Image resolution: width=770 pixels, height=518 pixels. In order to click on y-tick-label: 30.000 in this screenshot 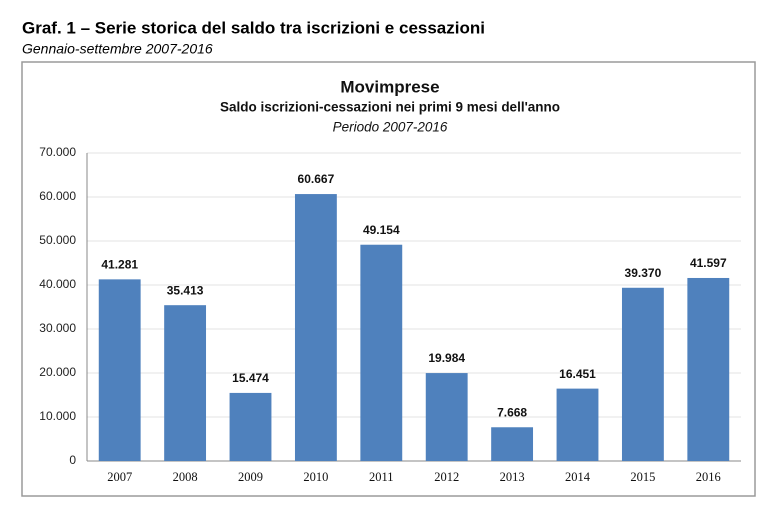, I will do `click(57, 328)`.